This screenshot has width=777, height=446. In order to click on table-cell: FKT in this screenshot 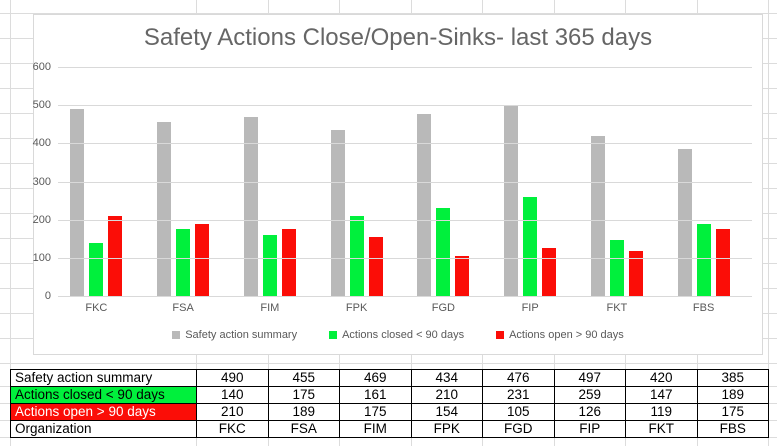, I will do `click(661, 429)`.